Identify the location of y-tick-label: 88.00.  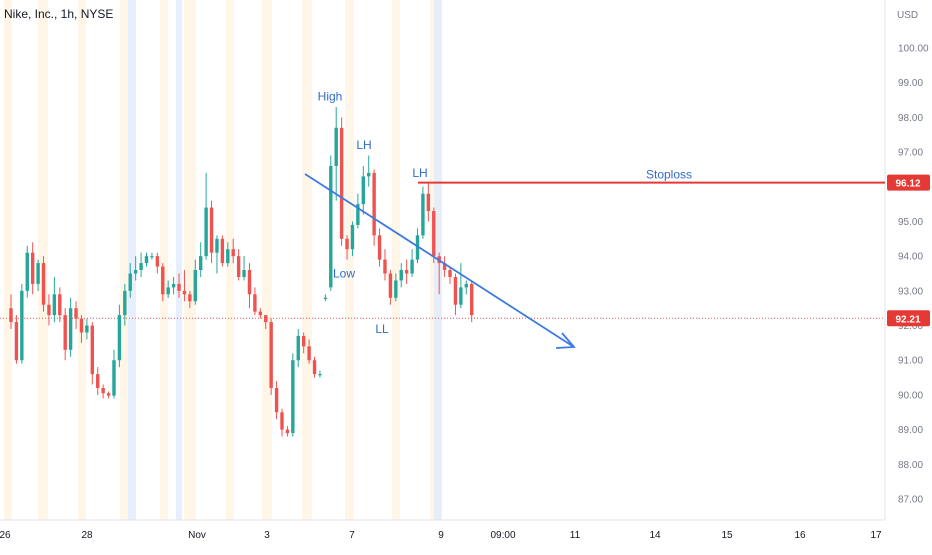
(910, 465).